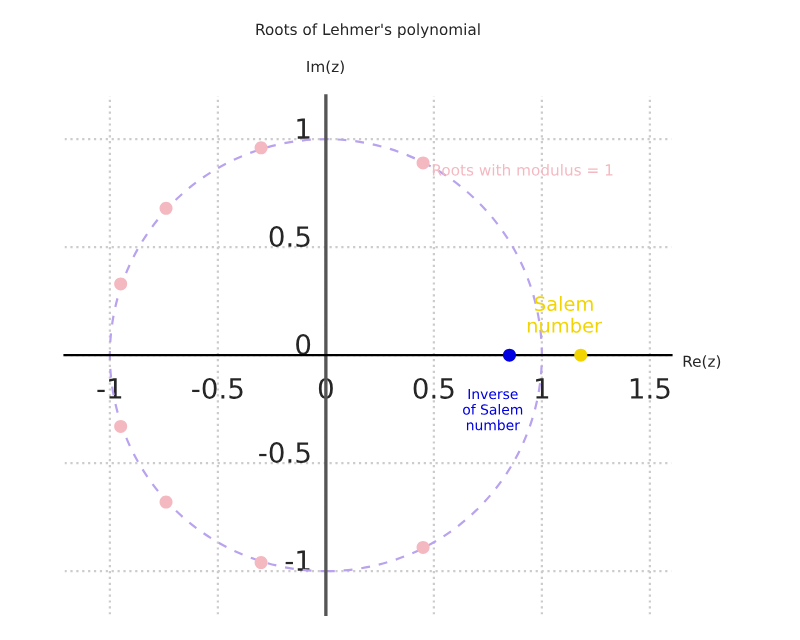 Image resolution: width=800 pixels, height=640 pixels. Describe the element at coordinates (109, 388) in the screenshot. I see `x-tick-label: -1` at that location.